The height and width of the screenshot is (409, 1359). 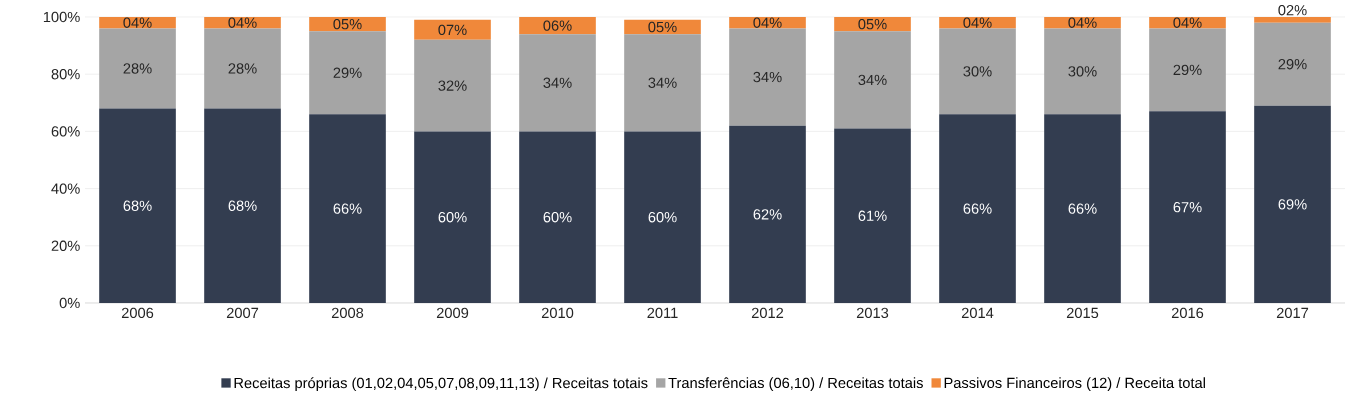 What do you see at coordinates (557, 313) in the screenshot?
I see `x-tick-label: 2010` at bounding box center [557, 313].